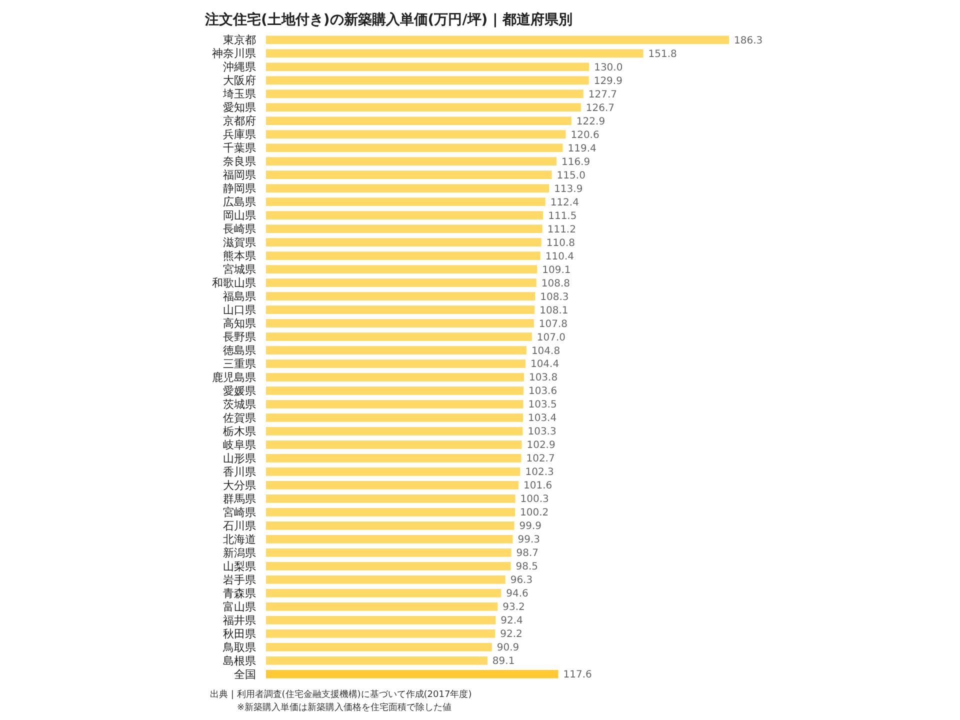 The width and height of the screenshot is (960, 720). I want to click on data-label: 113.9, so click(568, 189).